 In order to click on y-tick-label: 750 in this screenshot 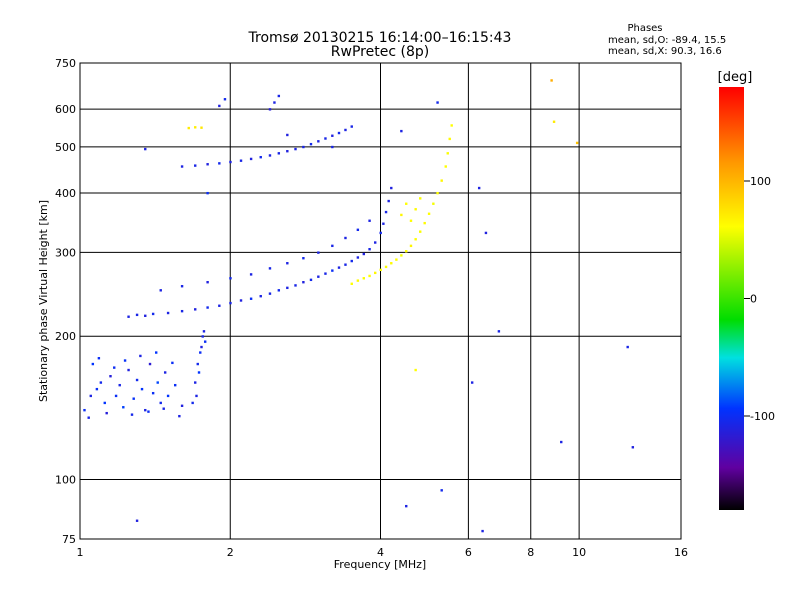, I will do `click(65, 63)`.